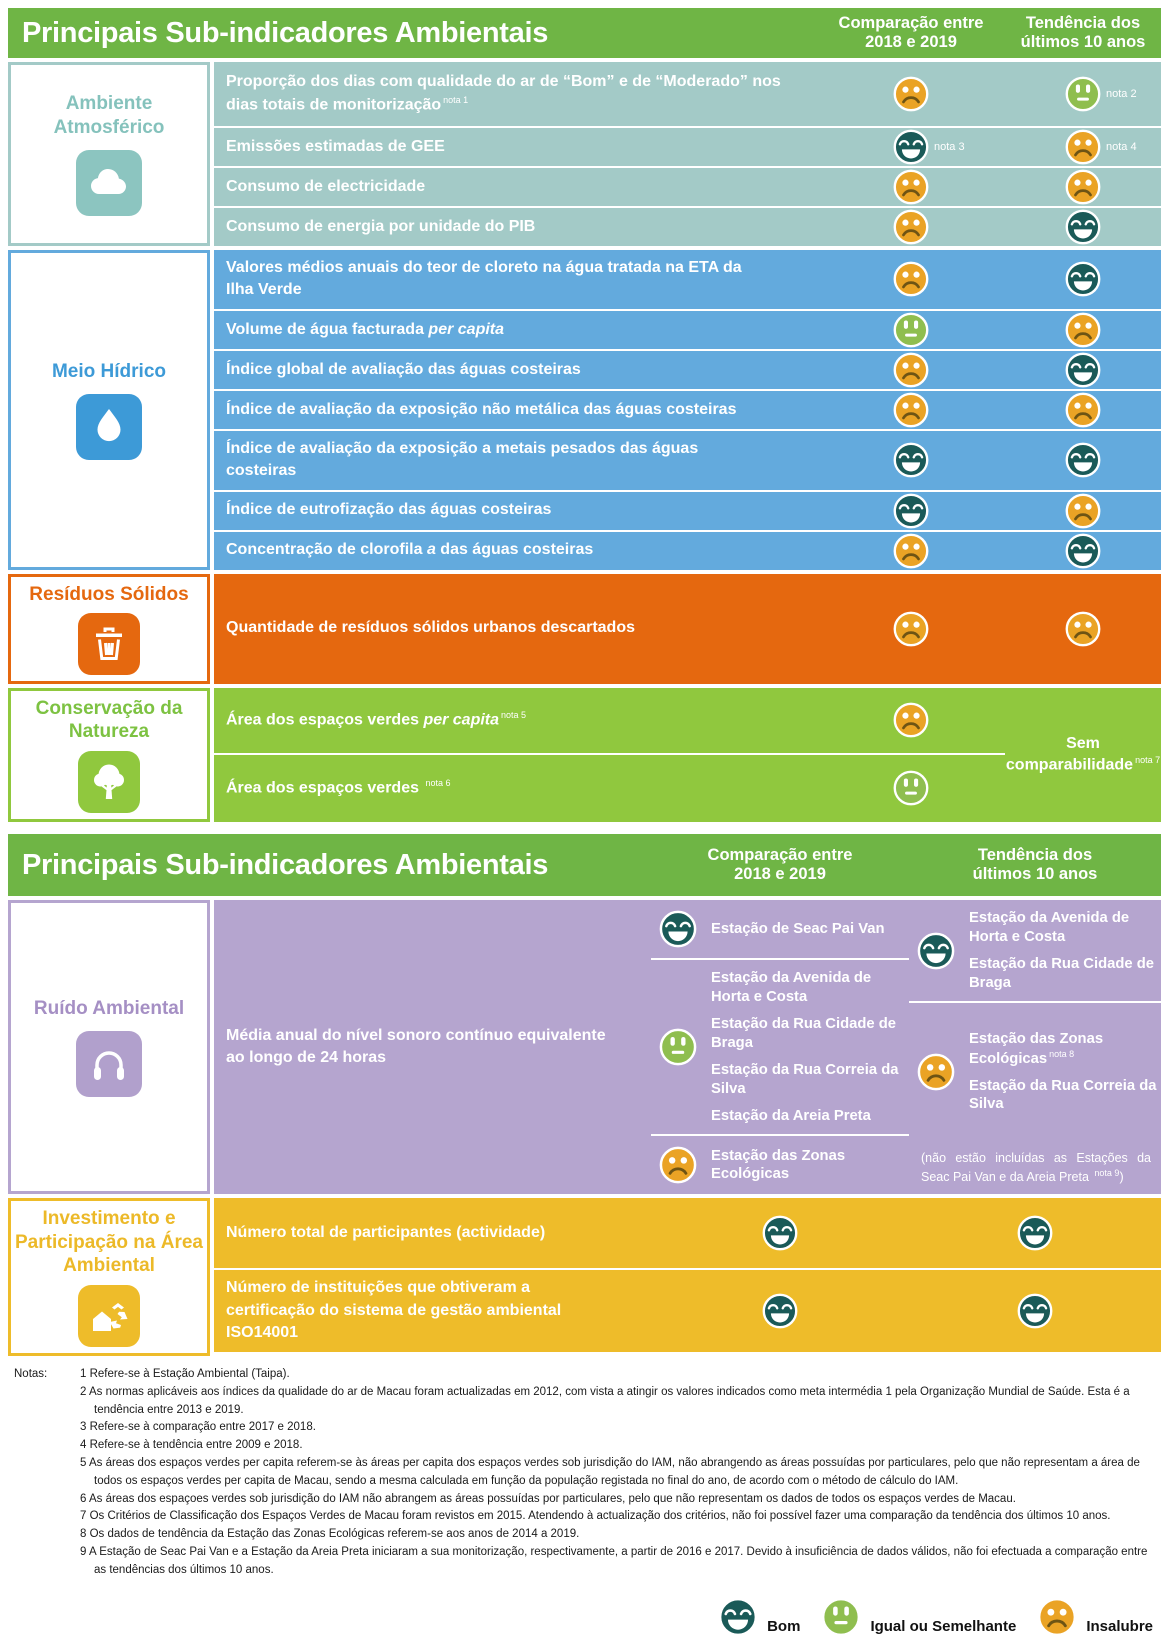 Image resolution: width=1169 pixels, height=1638 pixels. I want to click on indicator-text: das águas costeiras, so click(514, 550).